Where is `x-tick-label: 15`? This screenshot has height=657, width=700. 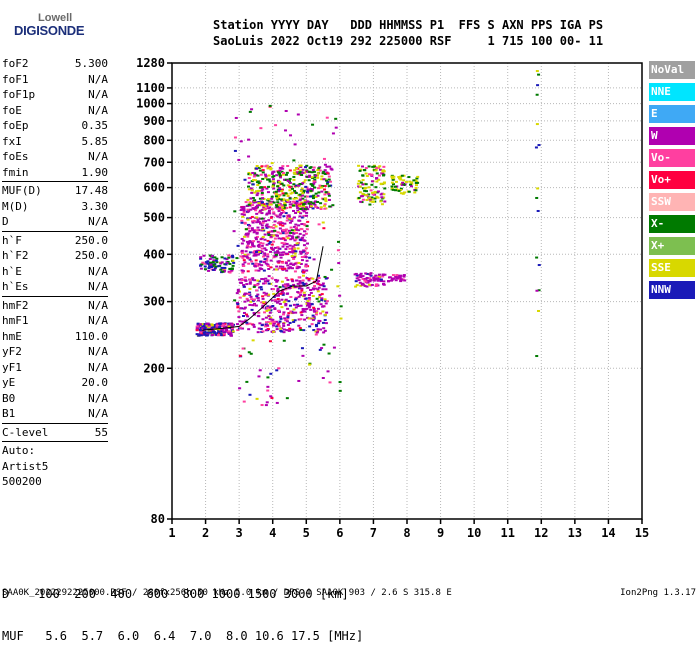
x-tick-label: 15 is located at coordinates (642, 533).